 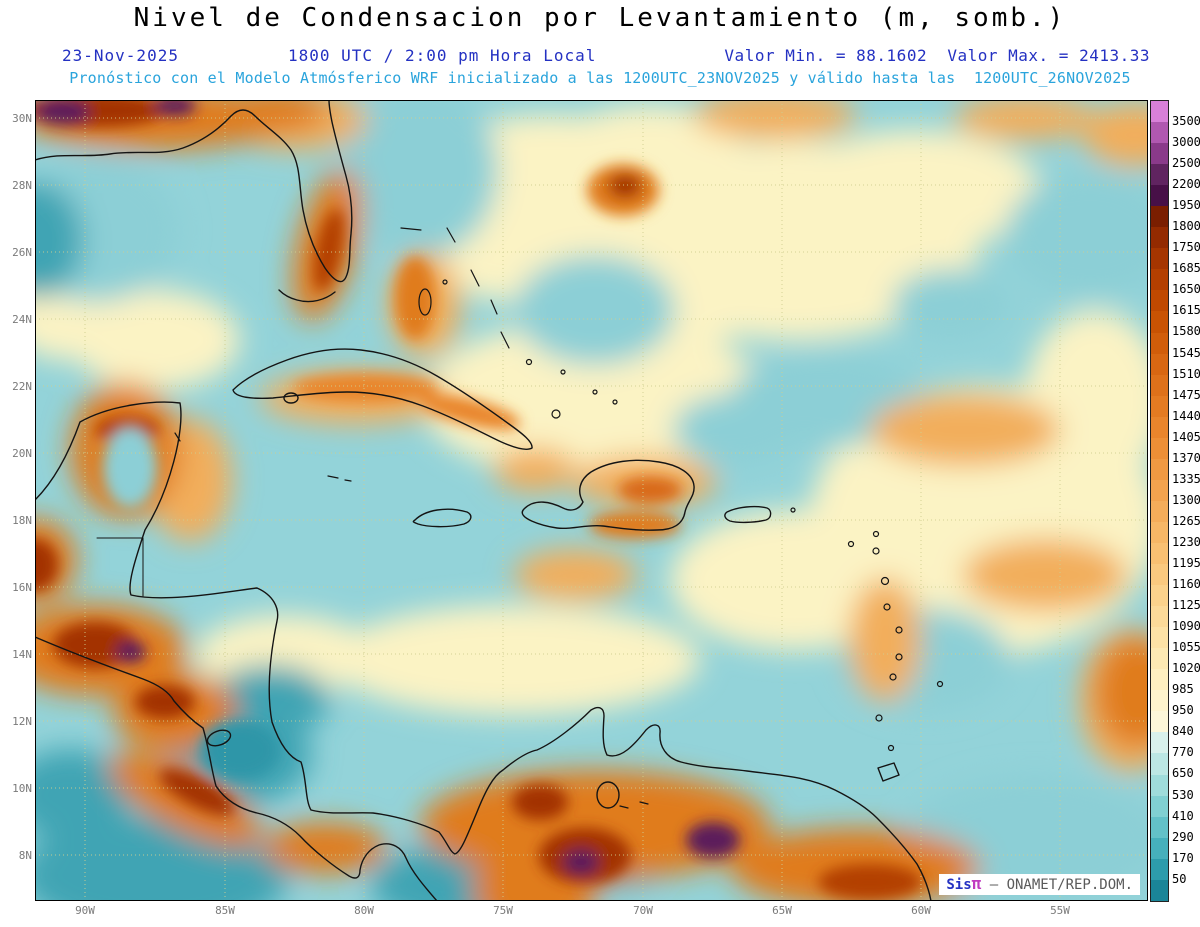 I want to click on coast-gulf-florida, so click(x=194, y=191).